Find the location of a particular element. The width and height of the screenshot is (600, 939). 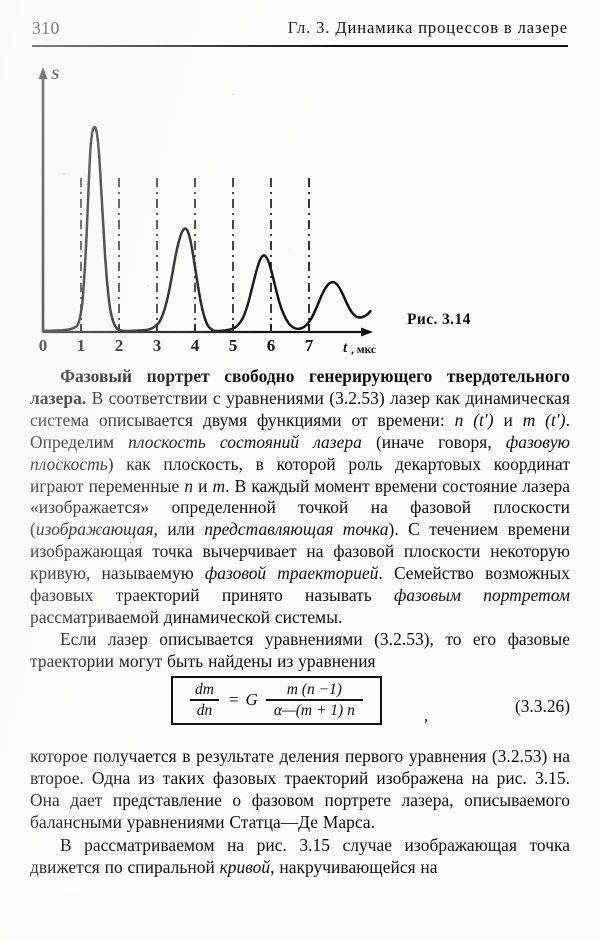

xtick-label-3: 3 is located at coordinates (157, 345).